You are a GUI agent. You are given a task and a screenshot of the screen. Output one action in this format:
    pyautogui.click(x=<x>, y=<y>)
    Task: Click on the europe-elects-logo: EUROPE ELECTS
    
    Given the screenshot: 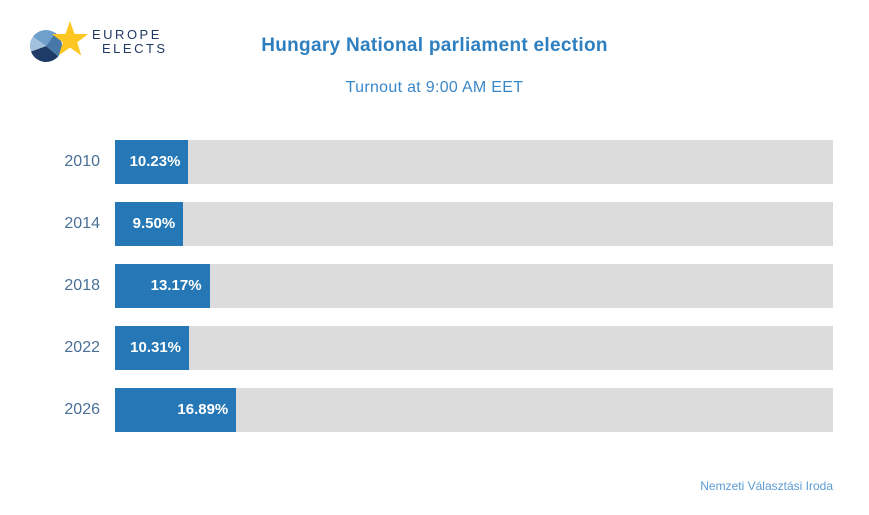 What is the action you would take?
    pyautogui.click(x=96, y=42)
    